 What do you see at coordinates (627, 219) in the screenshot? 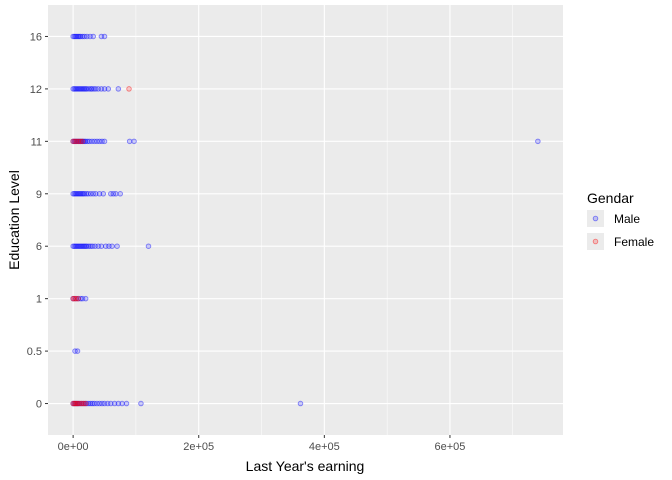
I see `legend-label: Male` at bounding box center [627, 219].